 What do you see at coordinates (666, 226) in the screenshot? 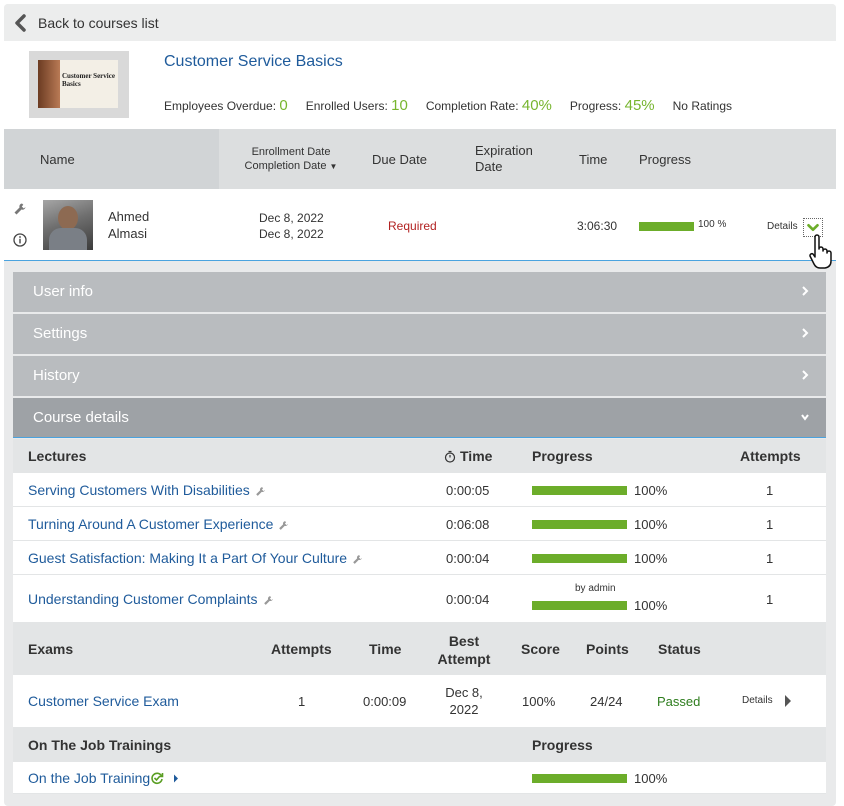
I see `user-progress-bar` at bounding box center [666, 226].